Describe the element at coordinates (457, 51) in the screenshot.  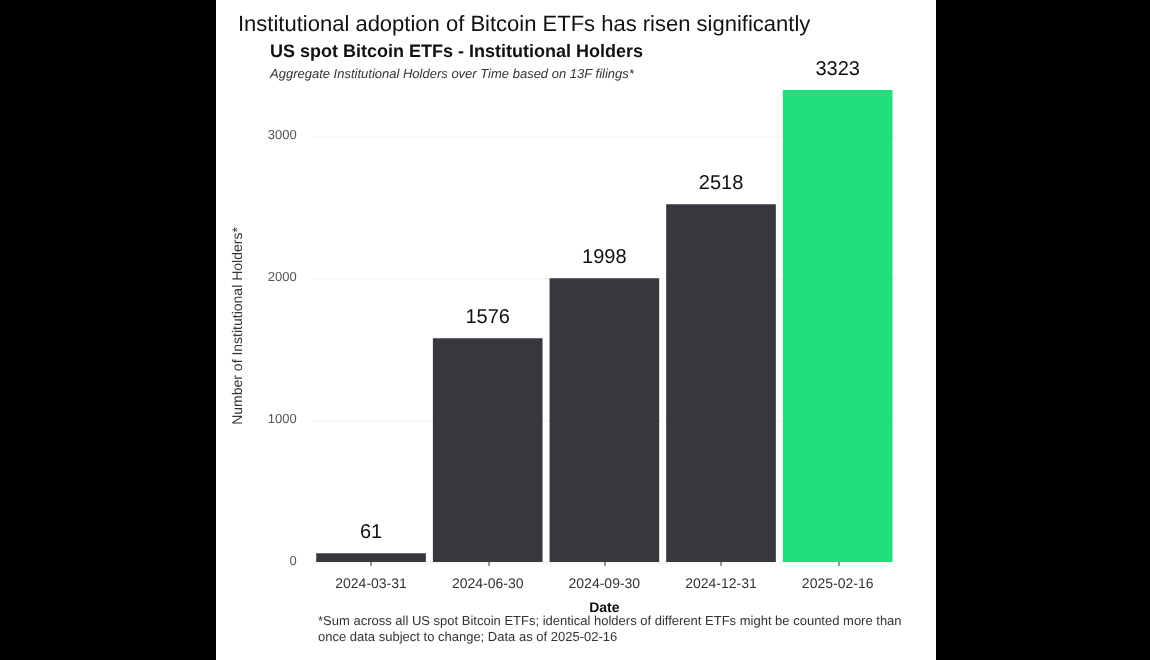
I see `chart-subtitle: US spot Bitcoin ETFs - Institutional Holders` at that location.